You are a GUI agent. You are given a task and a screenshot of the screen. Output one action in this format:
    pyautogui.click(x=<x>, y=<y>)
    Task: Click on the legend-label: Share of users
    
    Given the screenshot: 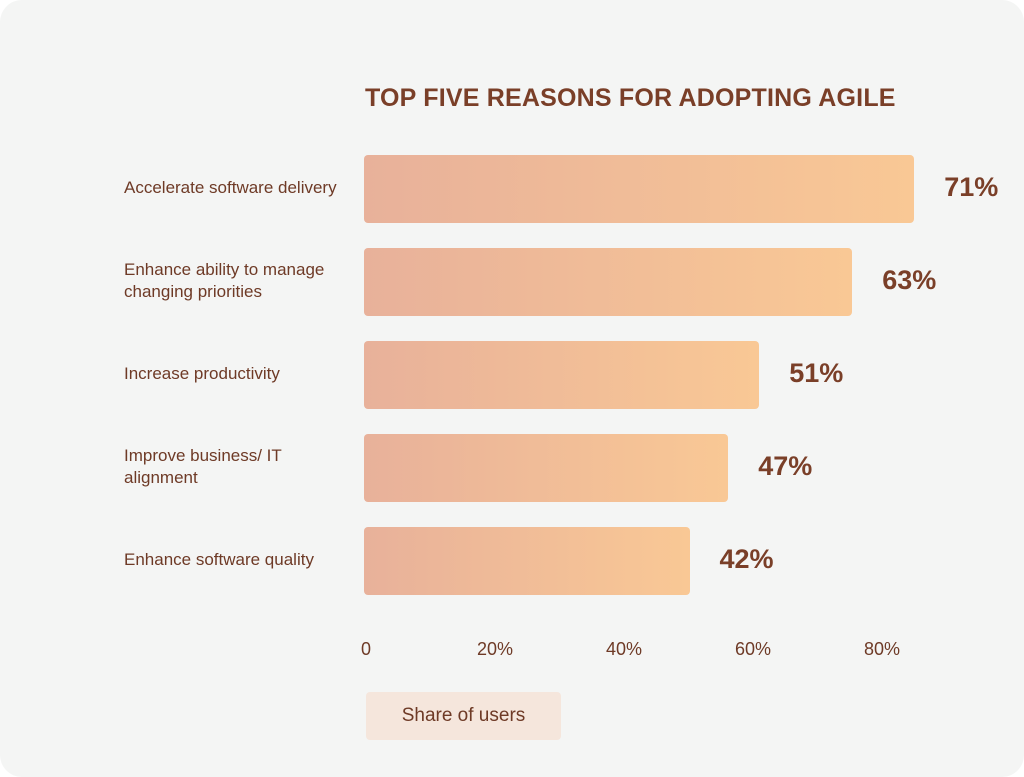 What is the action you would take?
    pyautogui.click(x=463, y=715)
    